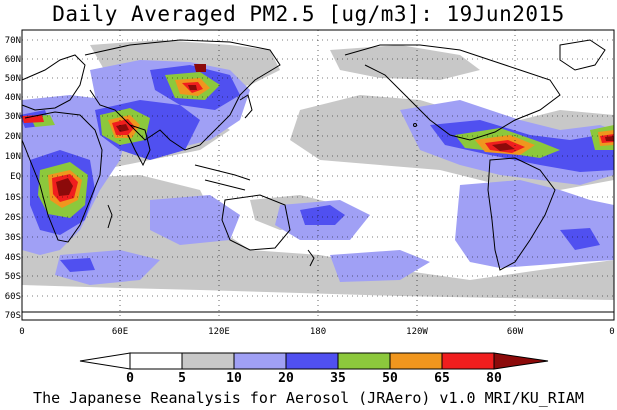  I want to click on lat-label: 30S, so click(13, 238).